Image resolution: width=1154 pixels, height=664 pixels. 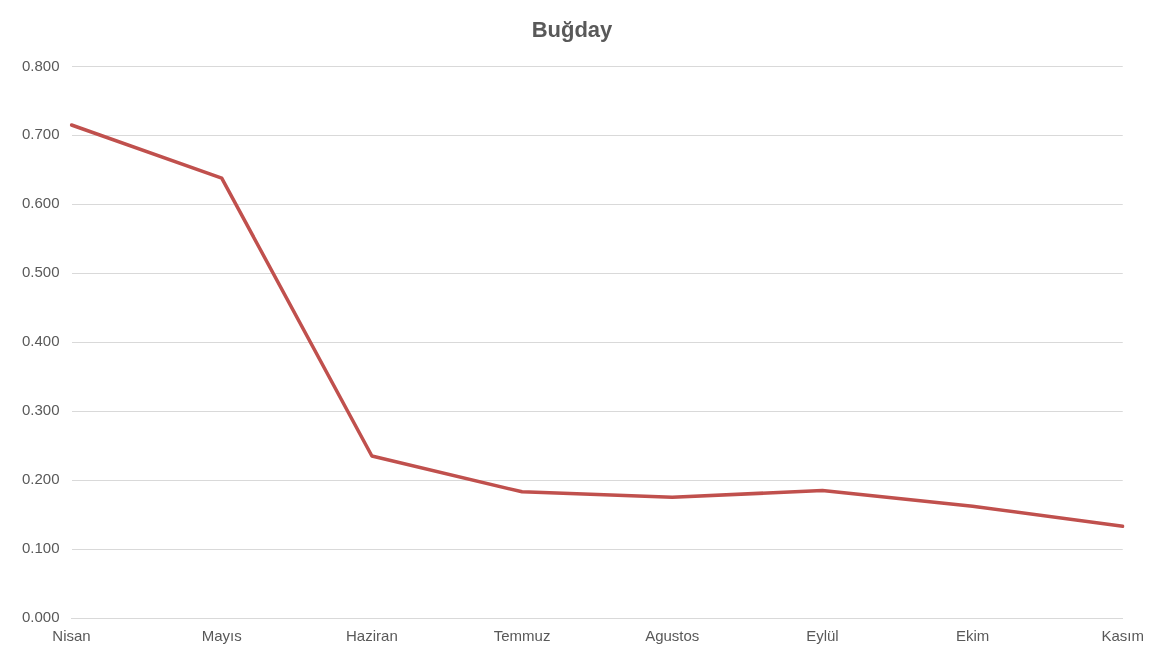 I want to click on x-tick-label: Haziran, so click(x=372, y=636).